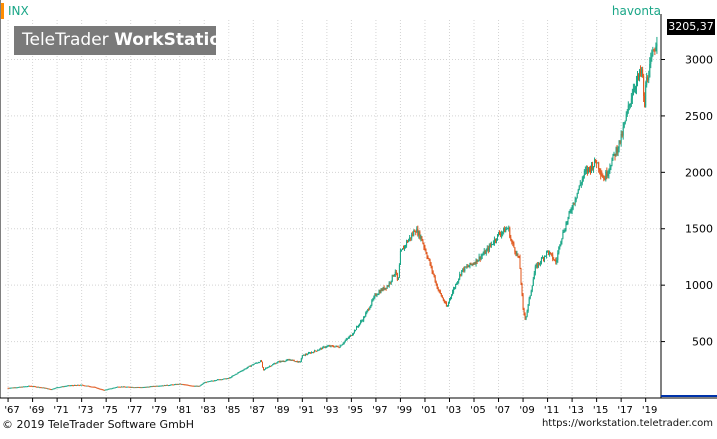  What do you see at coordinates (624, 410) in the screenshot?
I see `x-tick-label: '17` at bounding box center [624, 410].